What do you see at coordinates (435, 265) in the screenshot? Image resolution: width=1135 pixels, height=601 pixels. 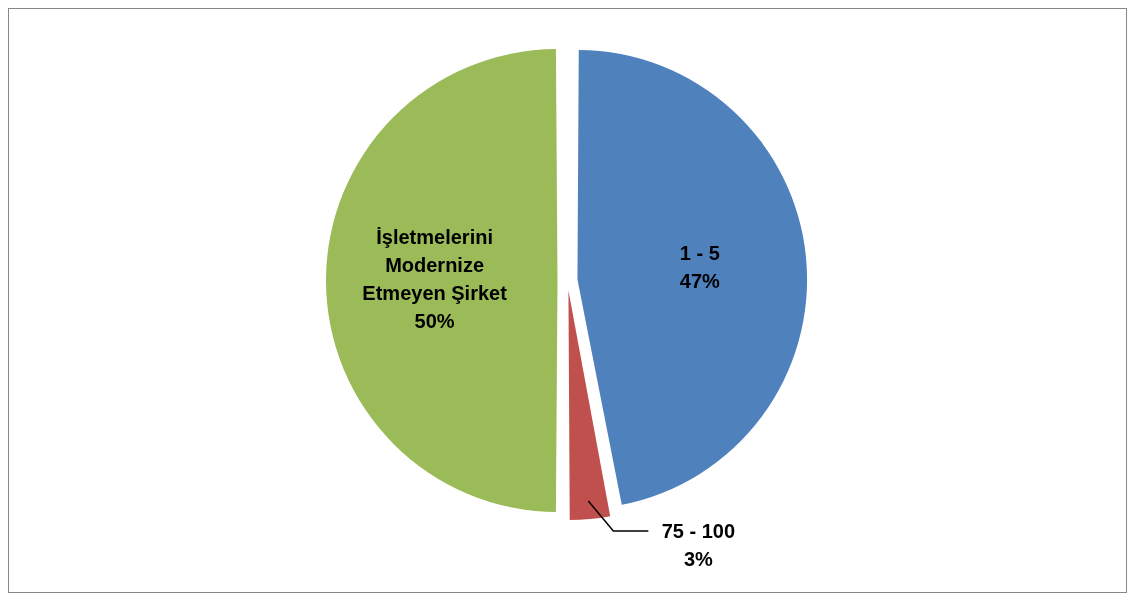 I see `slice-label: İşletmelerini Modernize Etmeyen Şirket` at bounding box center [435, 265].